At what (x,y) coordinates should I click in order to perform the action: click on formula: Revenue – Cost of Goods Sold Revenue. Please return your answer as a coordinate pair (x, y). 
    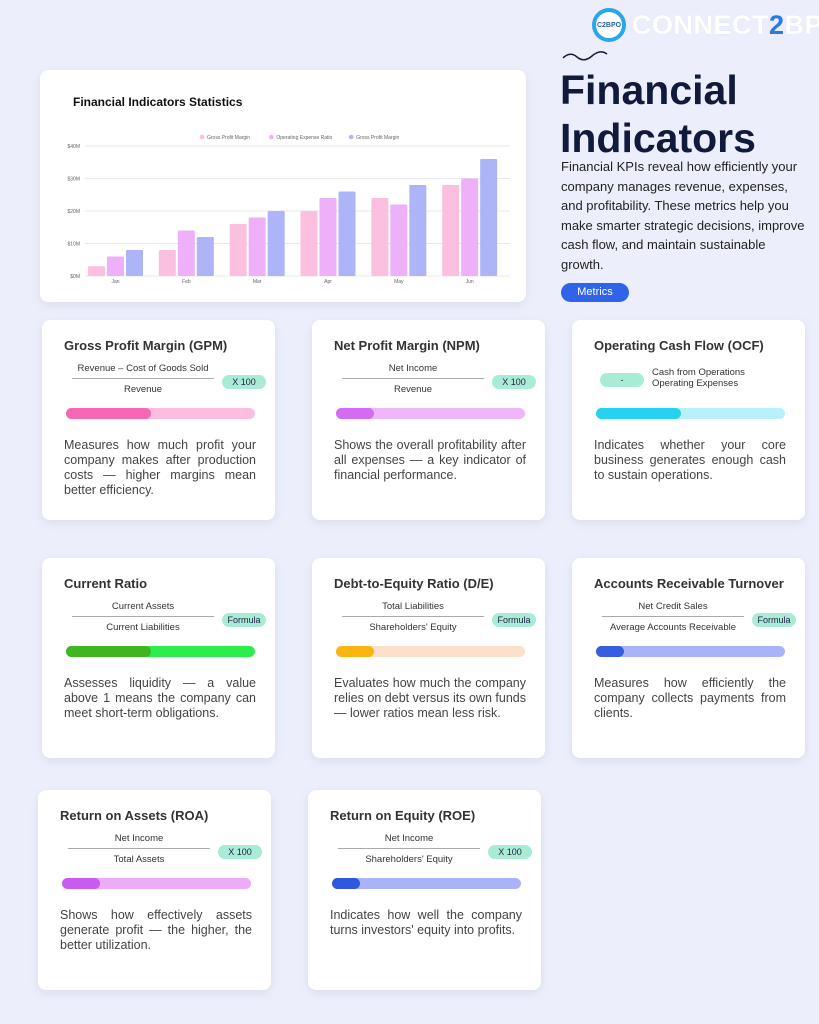
    Looking at the image, I should click on (143, 379).